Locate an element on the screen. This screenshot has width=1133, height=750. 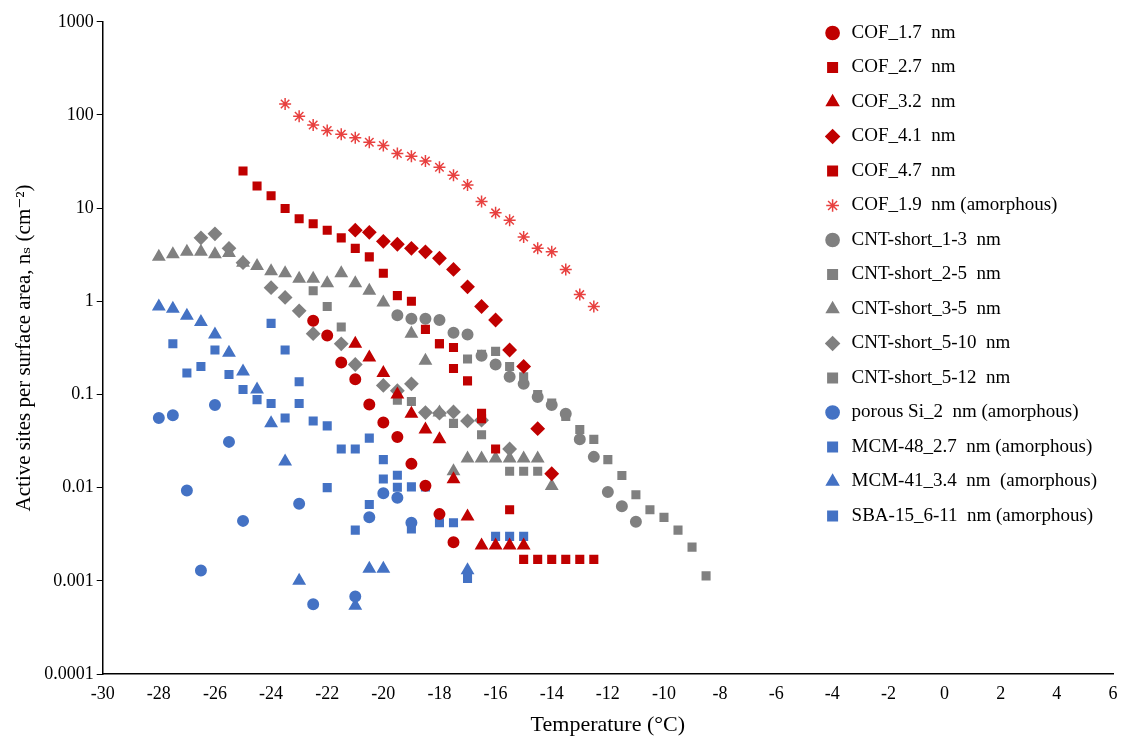
x-tick-label: -2 is located at coordinates (888, 692).